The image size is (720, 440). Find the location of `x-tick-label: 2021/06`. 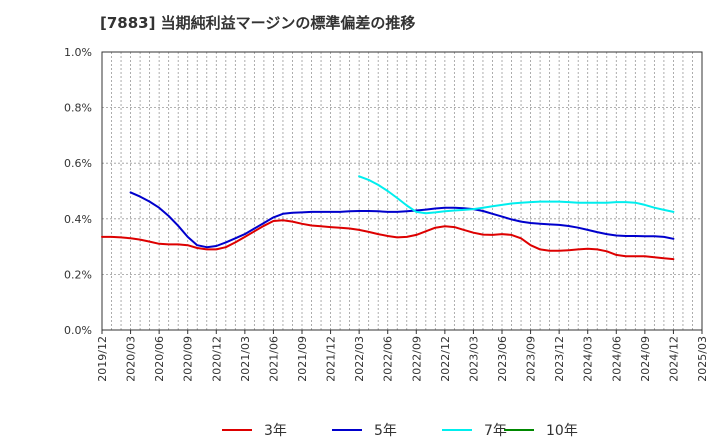

x-tick-label: 2021/06 is located at coordinates (273, 359).